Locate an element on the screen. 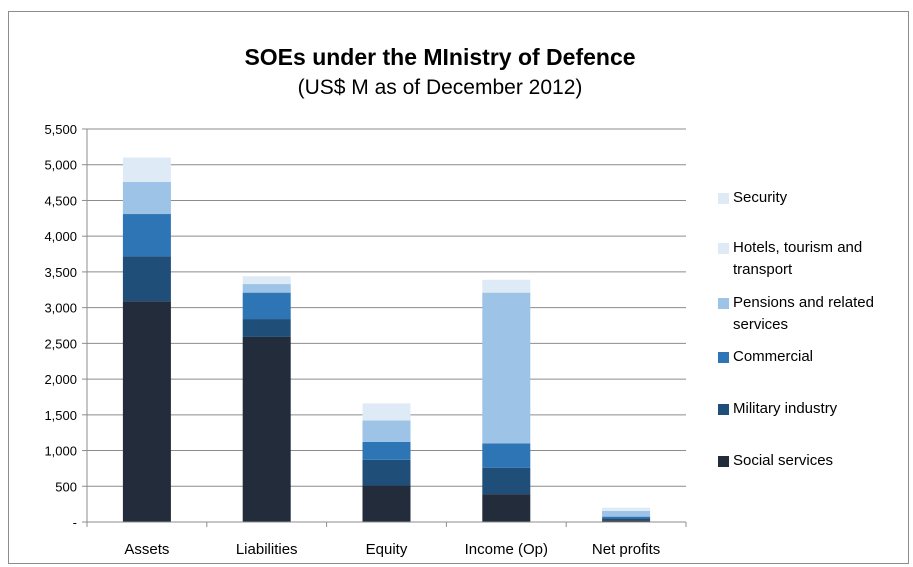 Image resolution: width=913 pixels, height=567 pixels. y-tick-label: 4,000 is located at coordinates (60, 236).